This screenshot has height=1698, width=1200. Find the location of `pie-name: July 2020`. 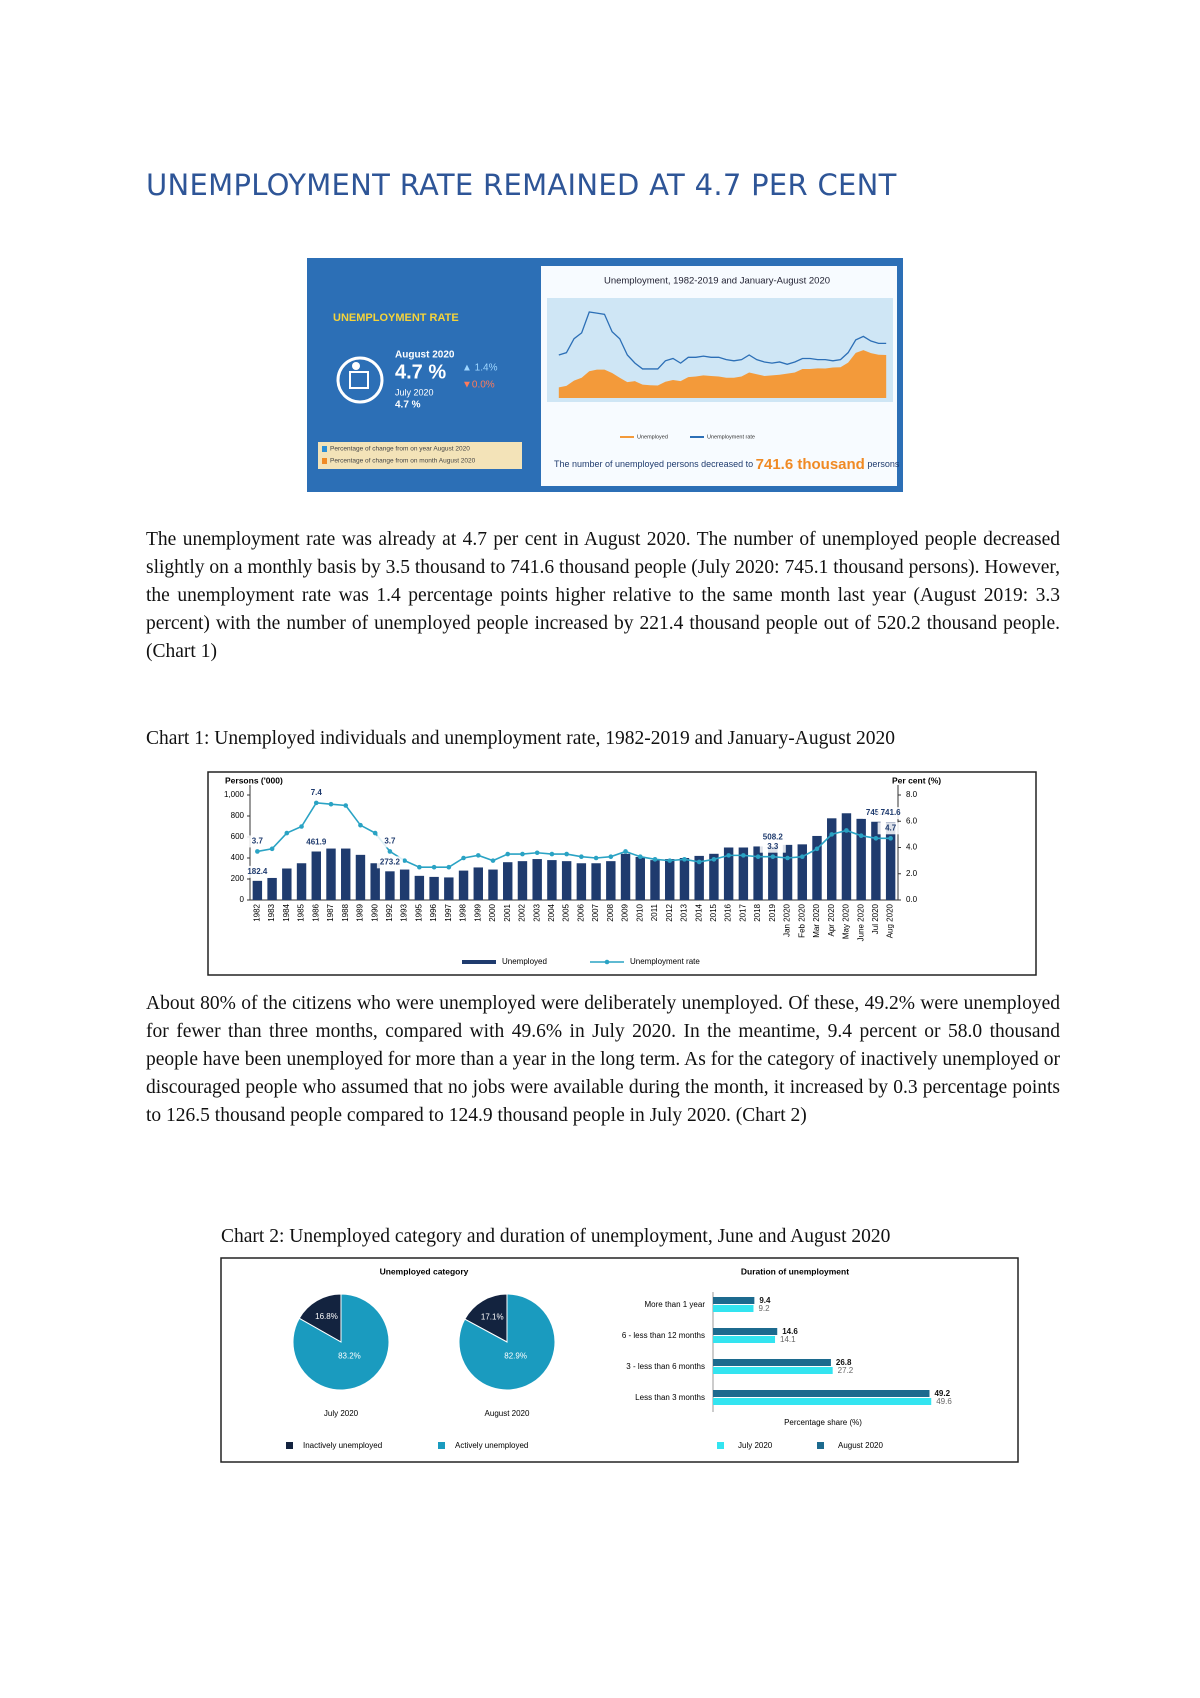

pie-name: July 2020 is located at coordinates (341, 1413).